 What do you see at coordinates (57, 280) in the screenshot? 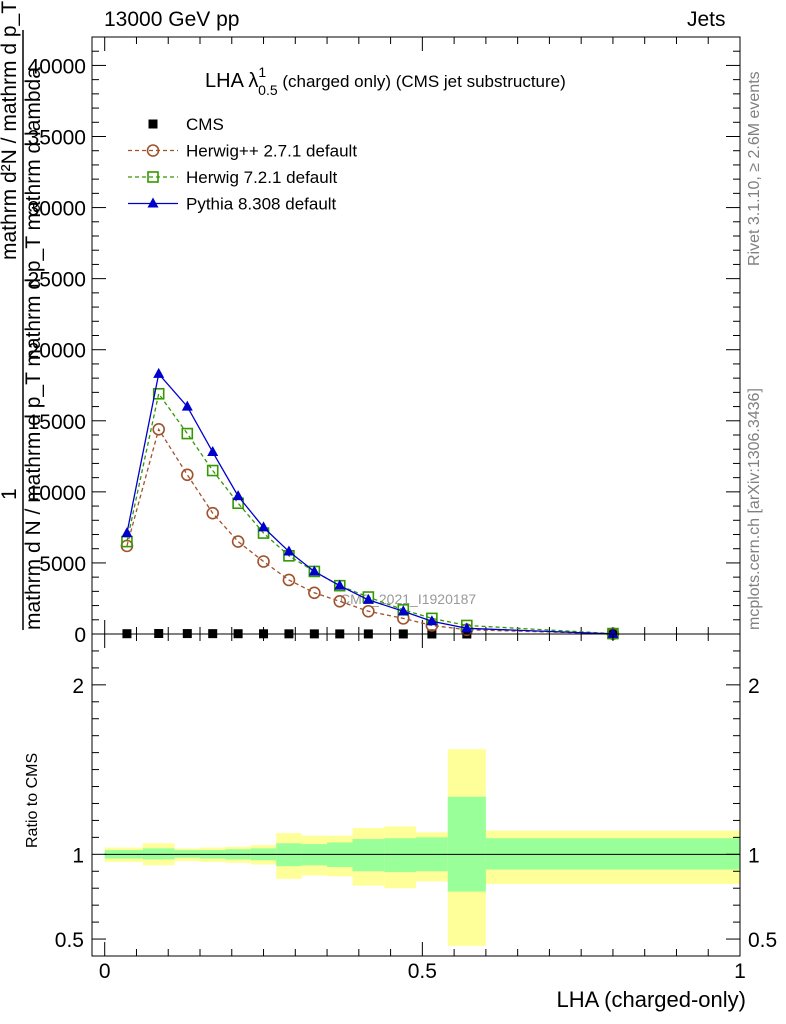
I see `y-tick-label: 25000` at bounding box center [57, 280].